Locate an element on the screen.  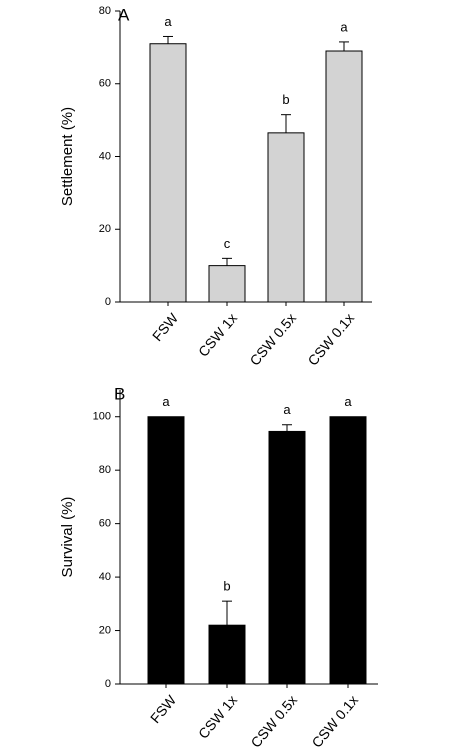
panel-label: B is located at coordinates (119, 393).